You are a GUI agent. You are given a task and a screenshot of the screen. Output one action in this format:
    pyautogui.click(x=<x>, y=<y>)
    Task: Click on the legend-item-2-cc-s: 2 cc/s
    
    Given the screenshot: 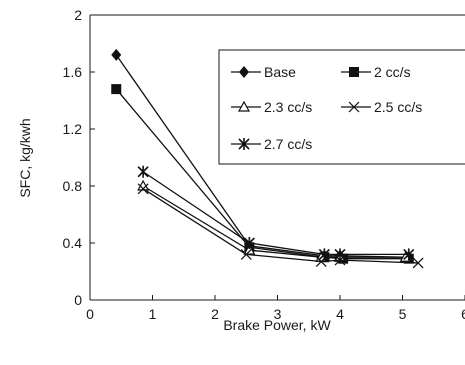 What is the action you would take?
    pyautogui.click(x=376, y=72)
    